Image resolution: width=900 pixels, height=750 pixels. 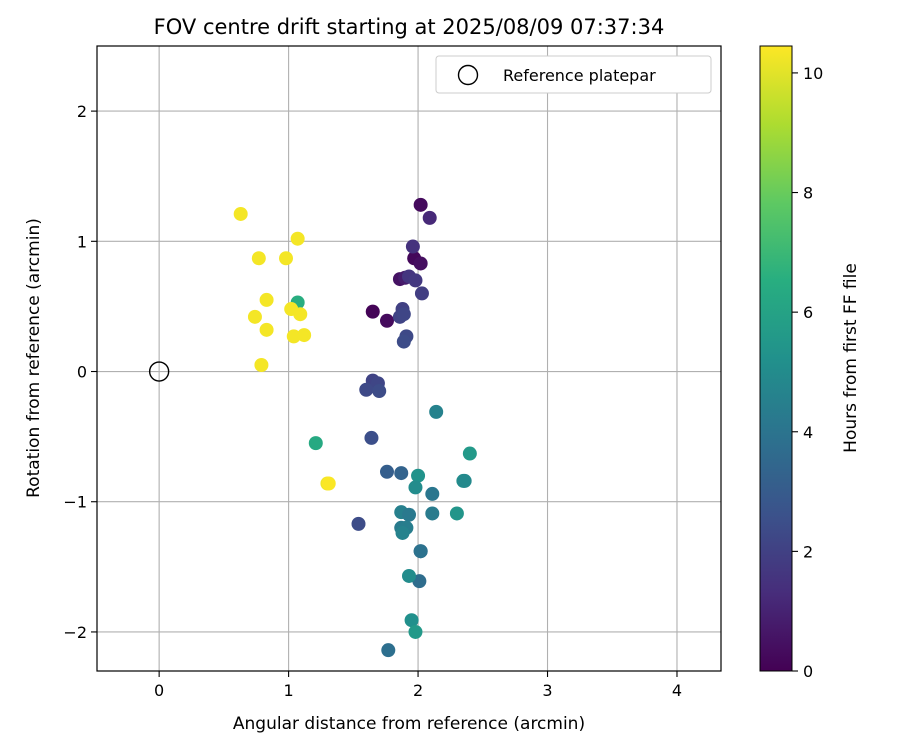 I want to click on colorbar-tick-label: 2, so click(x=808, y=551).